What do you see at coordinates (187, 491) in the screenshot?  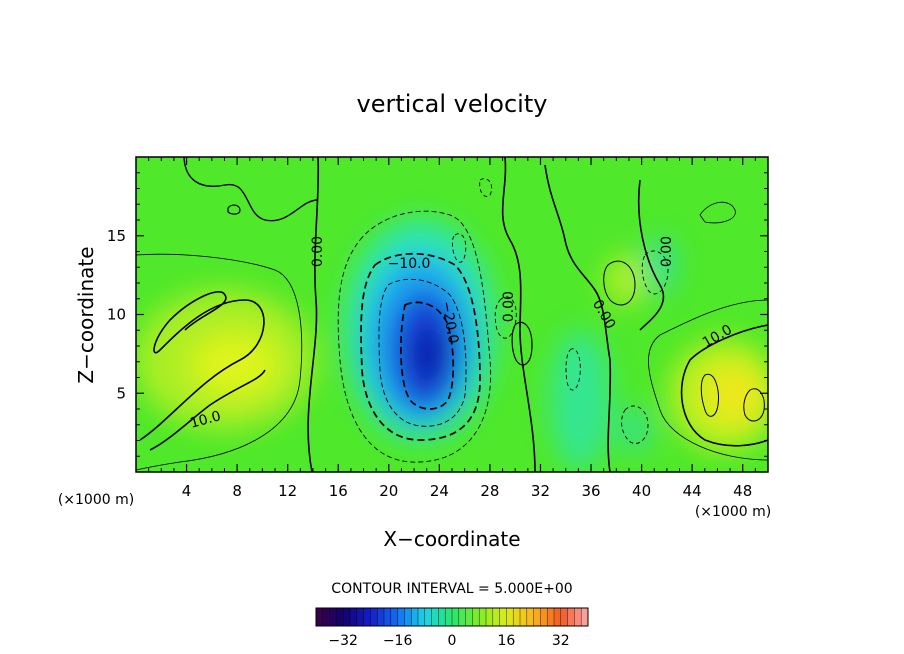 I see `x-tick-label: 4` at bounding box center [187, 491].